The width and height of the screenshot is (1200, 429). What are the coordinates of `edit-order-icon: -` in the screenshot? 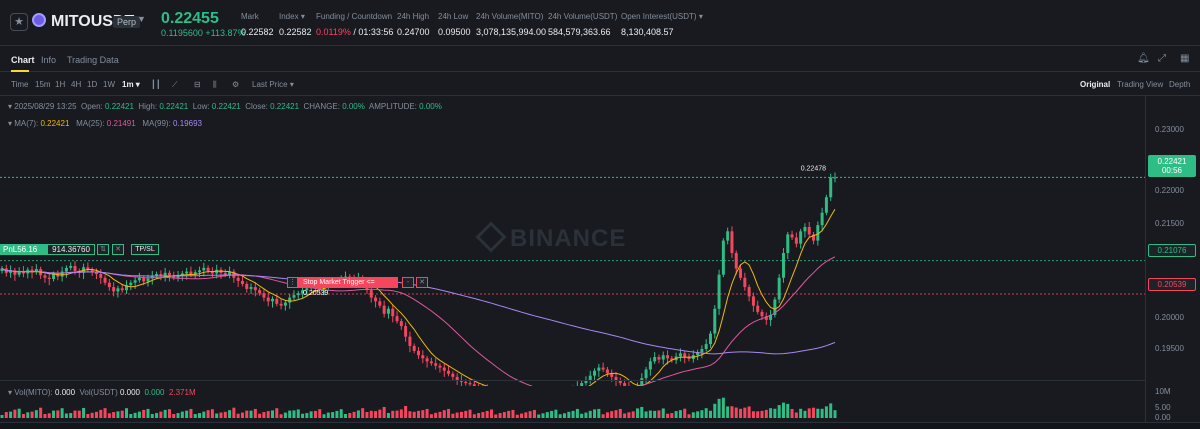 It's located at (408, 282).